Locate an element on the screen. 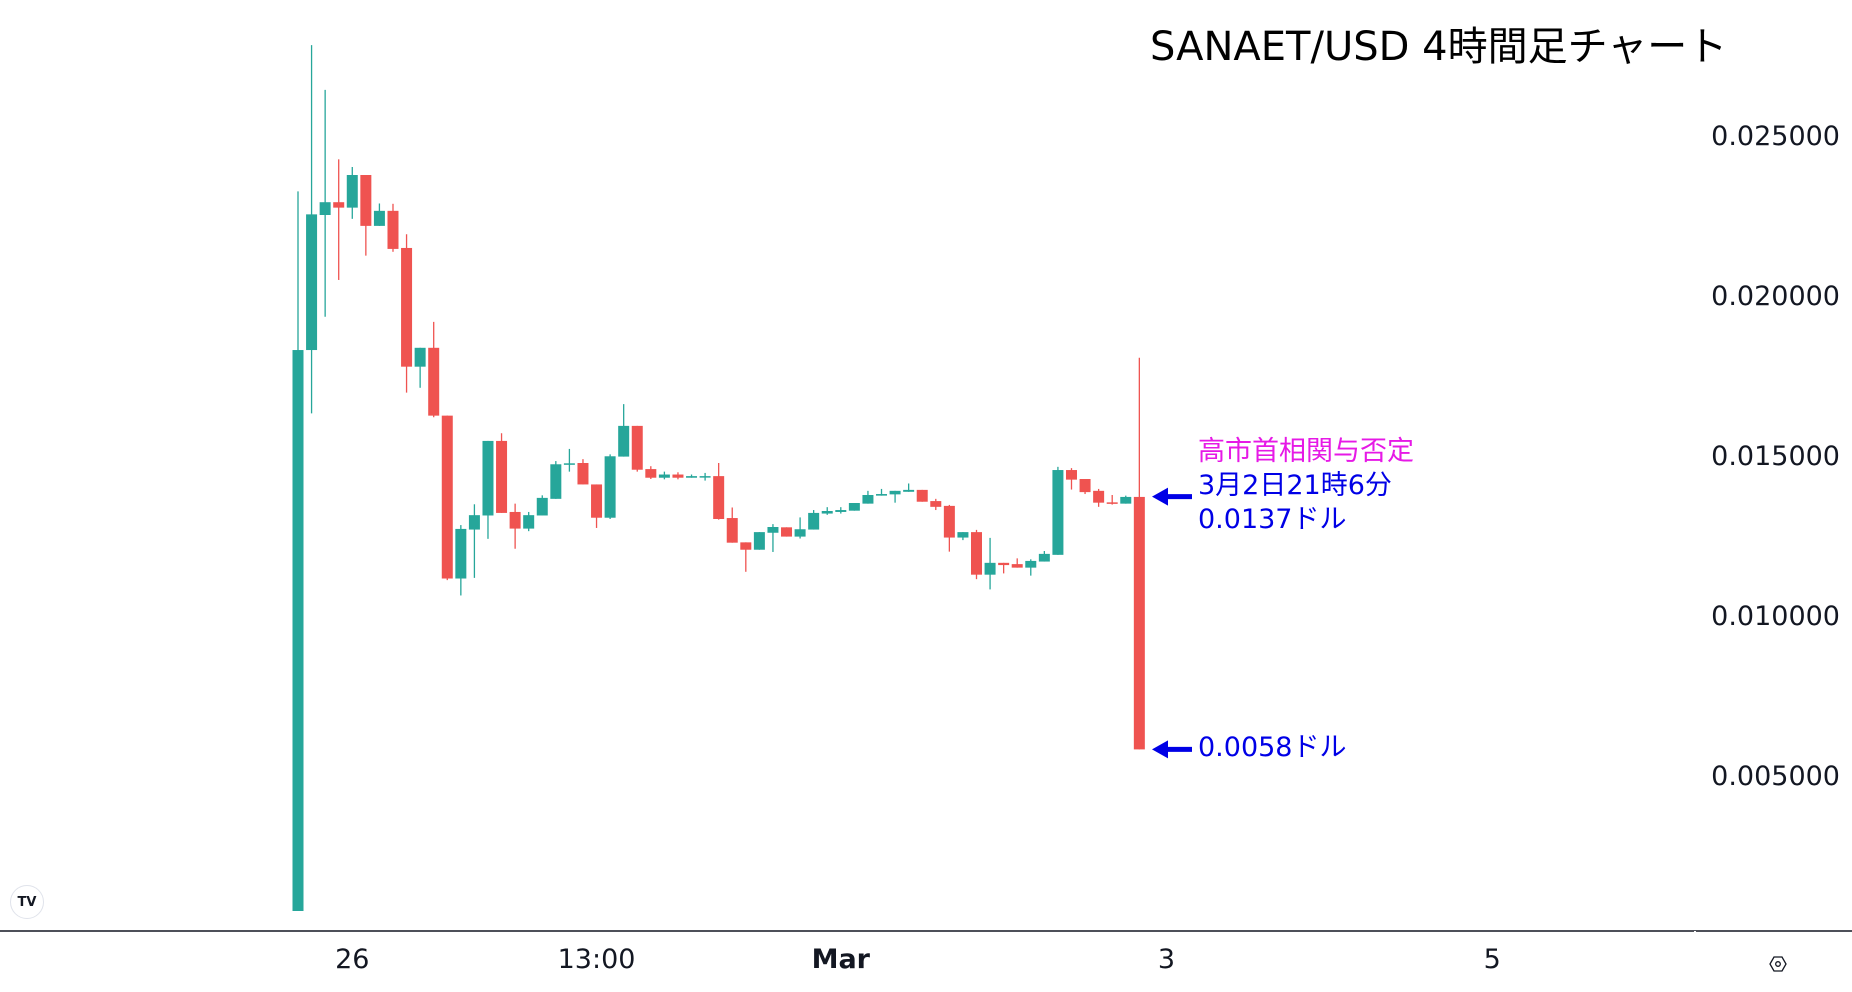 This screenshot has height=992, width=1852. annotation-news: 高市首相関与否定 3月2日21時6分 0.0137ドル is located at coordinates (1306, 486).